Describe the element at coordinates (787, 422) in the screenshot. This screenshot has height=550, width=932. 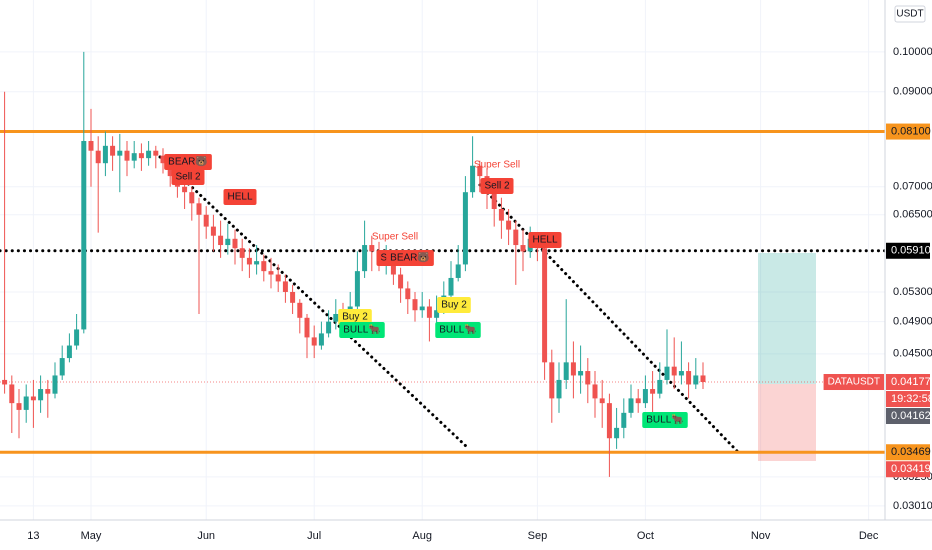
I see `position-stop-zone` at that location.